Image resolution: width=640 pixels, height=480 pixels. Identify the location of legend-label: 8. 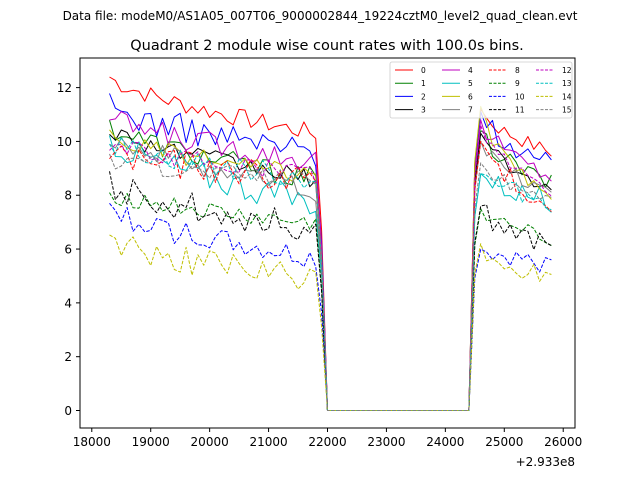
(517, 70).